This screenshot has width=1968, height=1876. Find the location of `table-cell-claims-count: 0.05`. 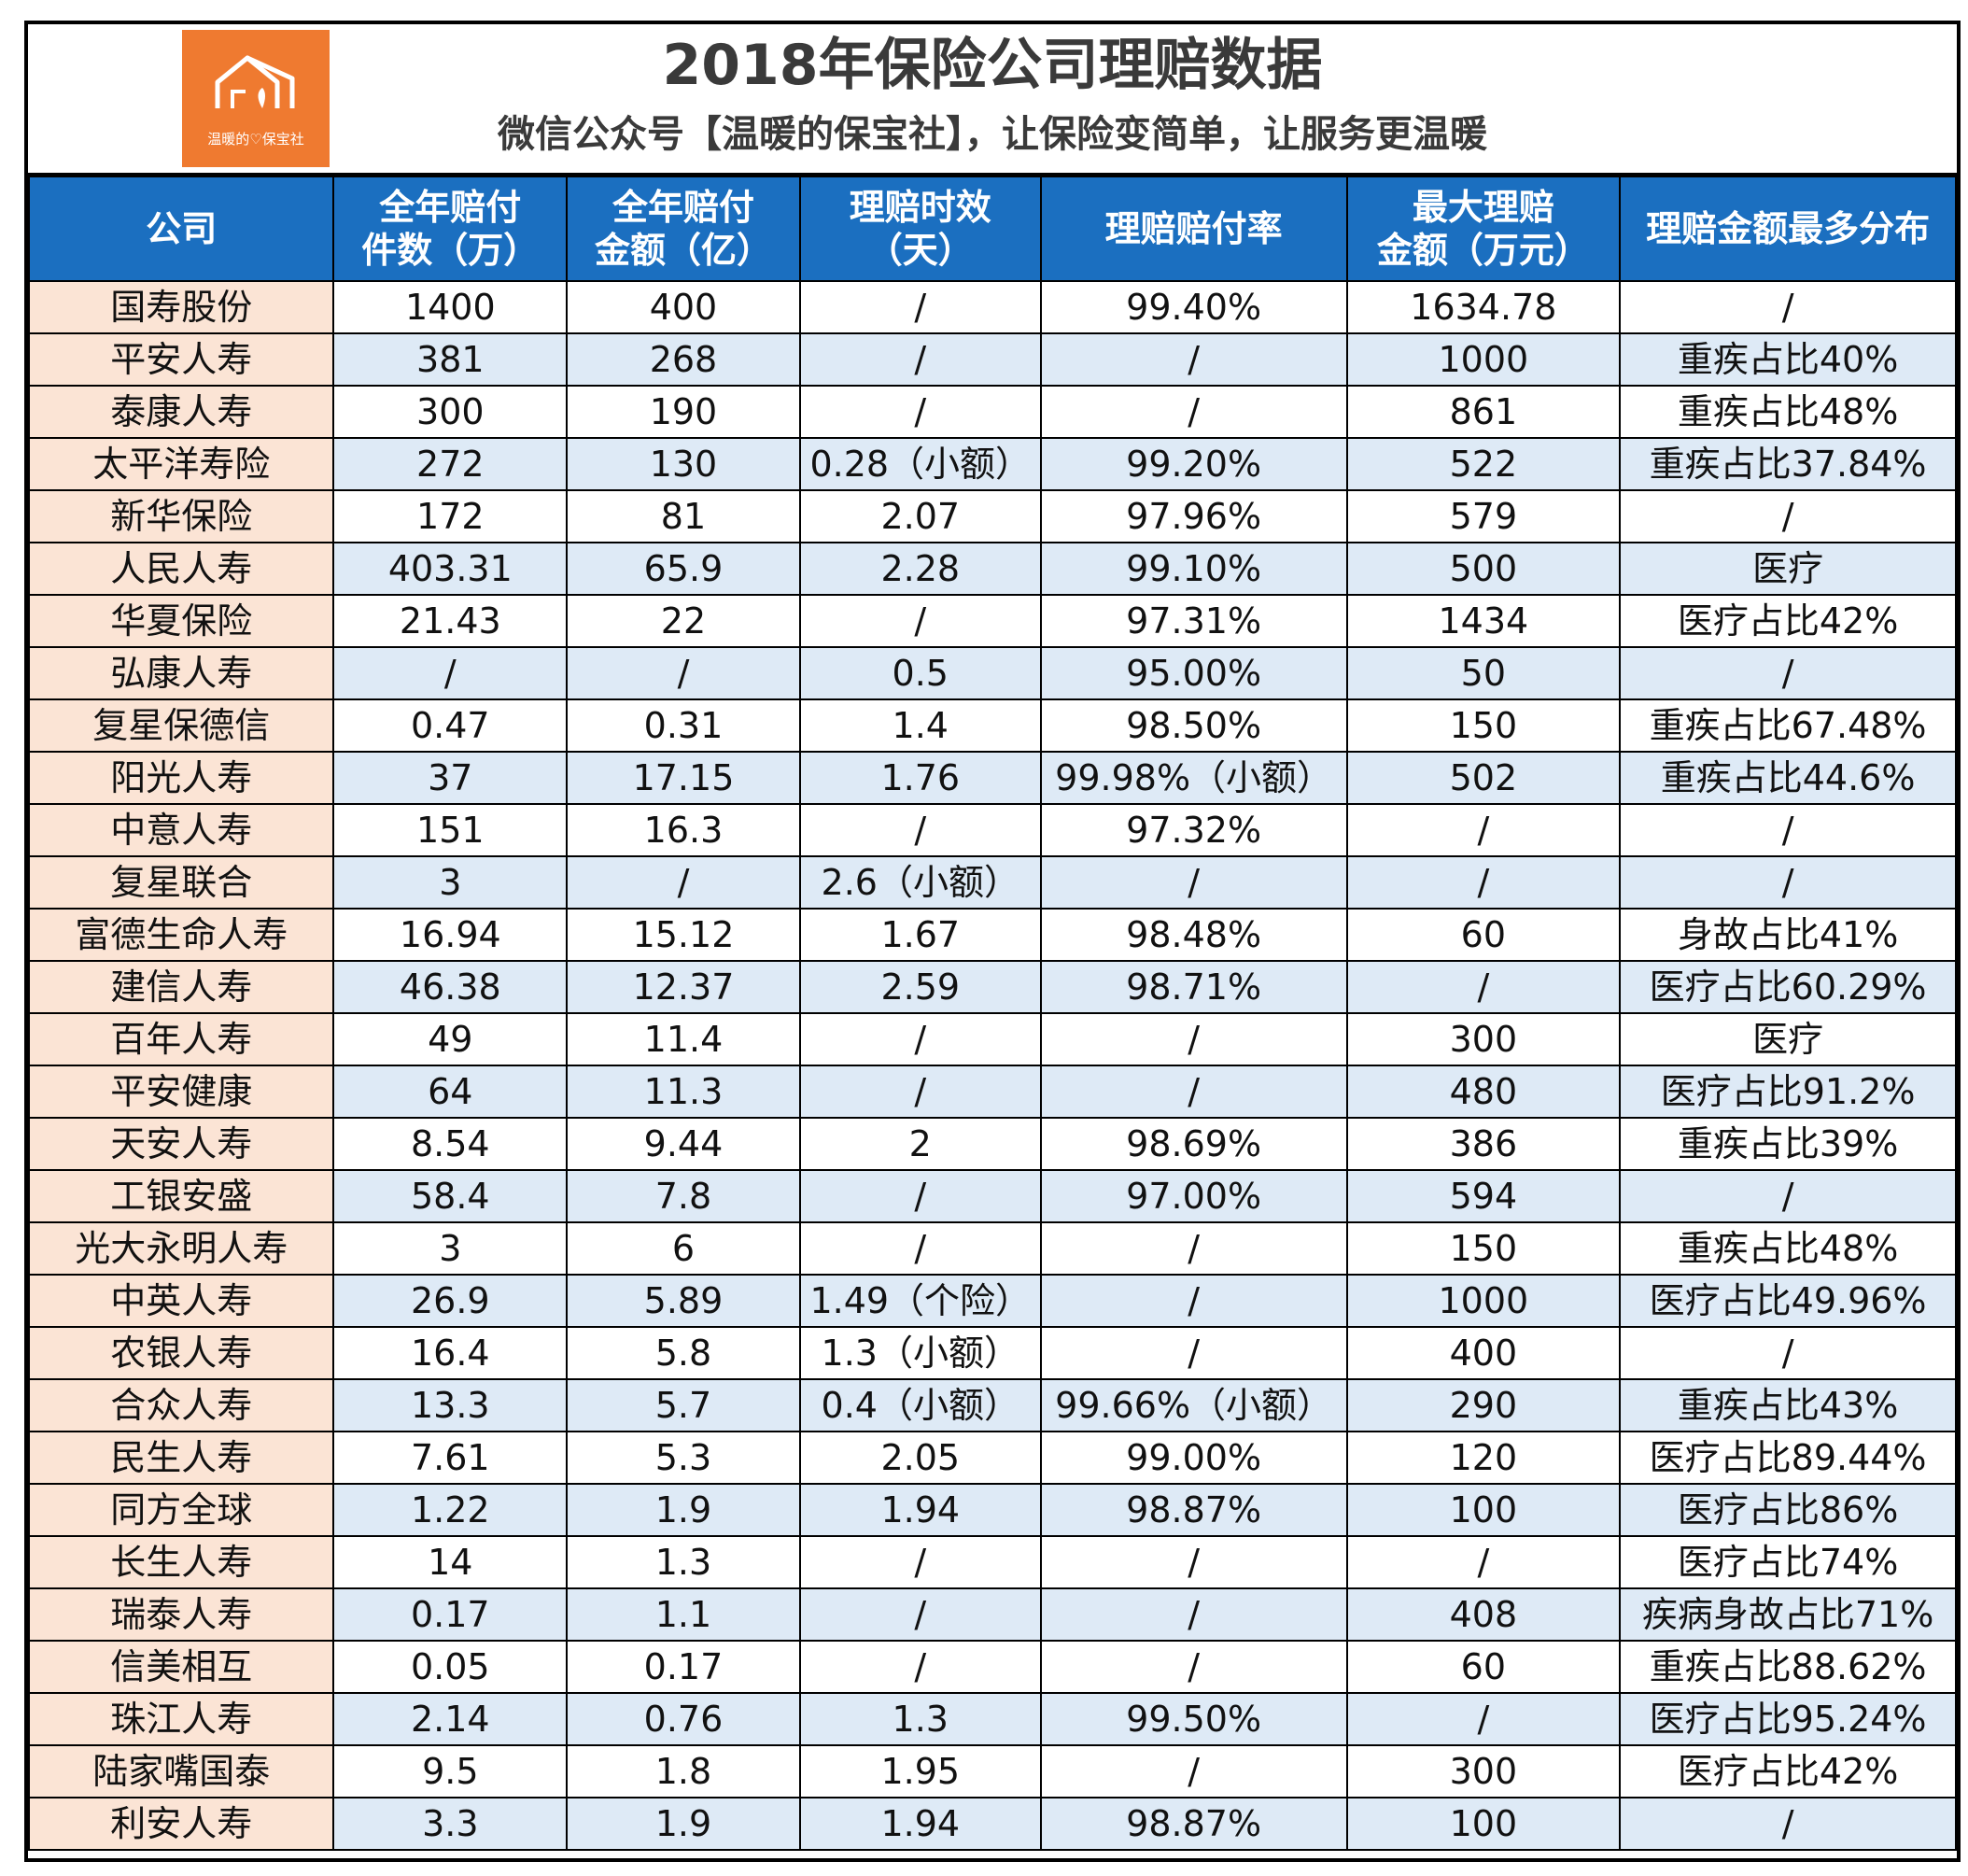

table-cell-claims-count: 0.05 is located at coordinates (450, 1667).